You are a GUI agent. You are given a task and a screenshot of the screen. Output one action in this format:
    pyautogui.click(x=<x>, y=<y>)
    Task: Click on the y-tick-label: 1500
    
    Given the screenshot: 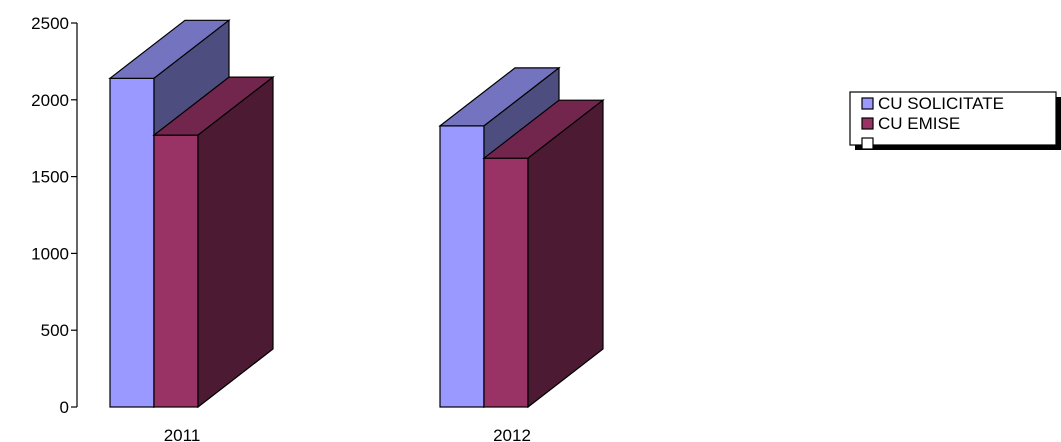 What is the action you would take?
    pyautogui.click(x=50, y=177)
    